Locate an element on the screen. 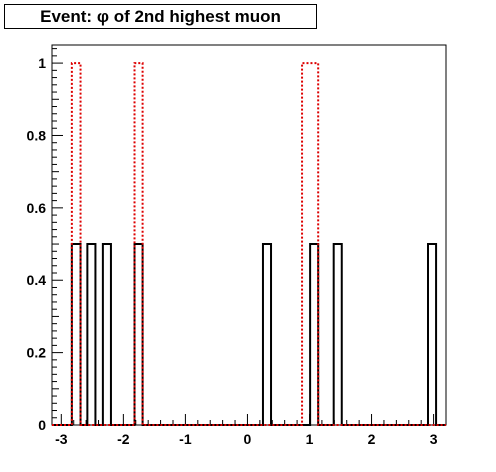  x-tick-label: 2 is located at coordinates (372, 439).